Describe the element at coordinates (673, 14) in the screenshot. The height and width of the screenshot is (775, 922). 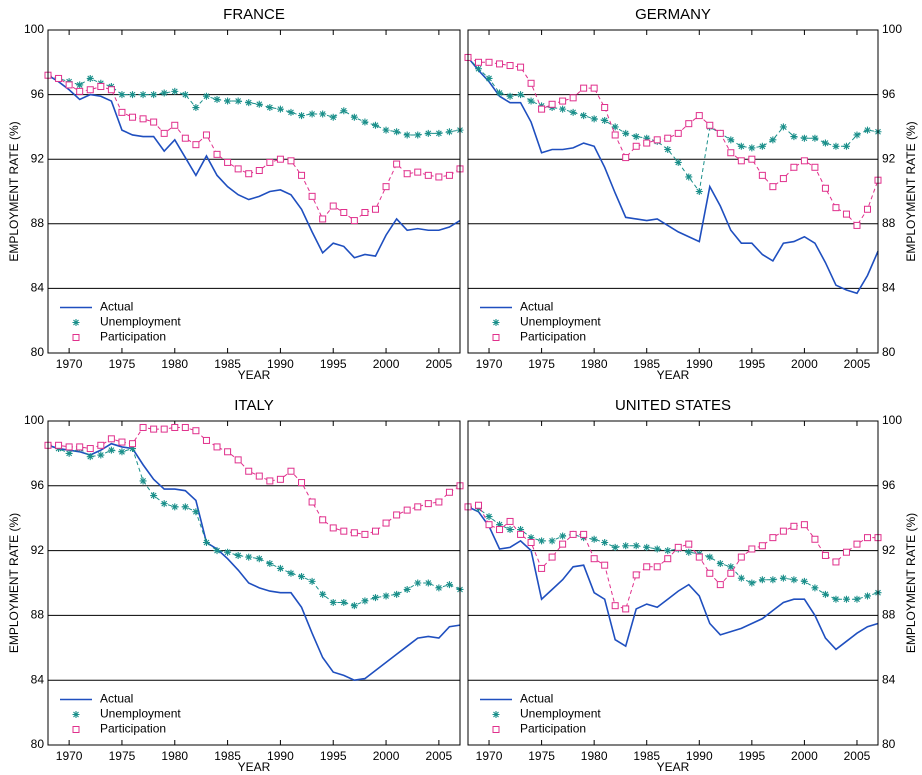
I see `panel-title: GERMANY` at that location.